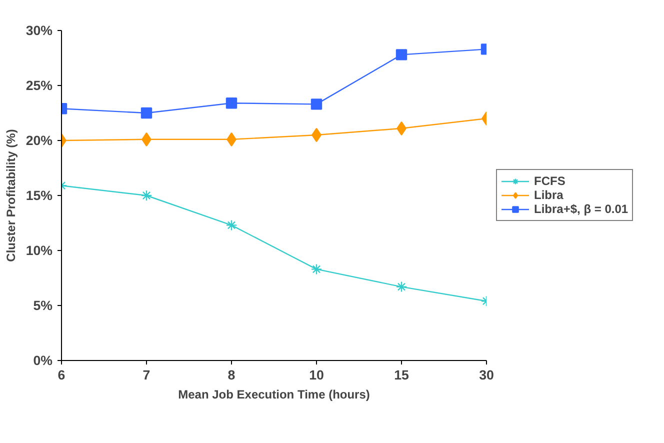 Image resolution: width=664 pixels, height=443 pixels. What do you see at coordinates (549, 195) in the screenshot?
I see `legend-label: Libra` at bounding box center [549, 195].